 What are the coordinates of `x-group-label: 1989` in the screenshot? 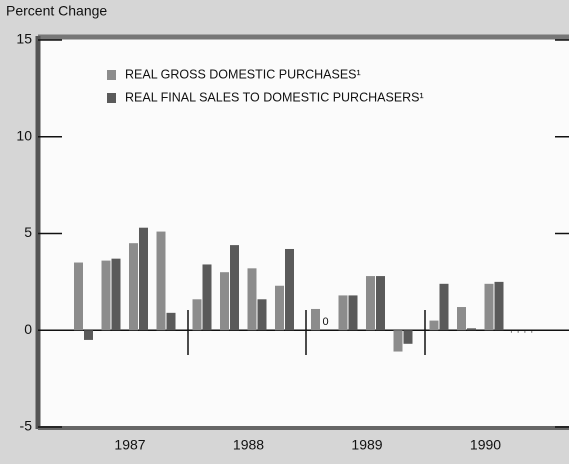 It's located at (366, 445).